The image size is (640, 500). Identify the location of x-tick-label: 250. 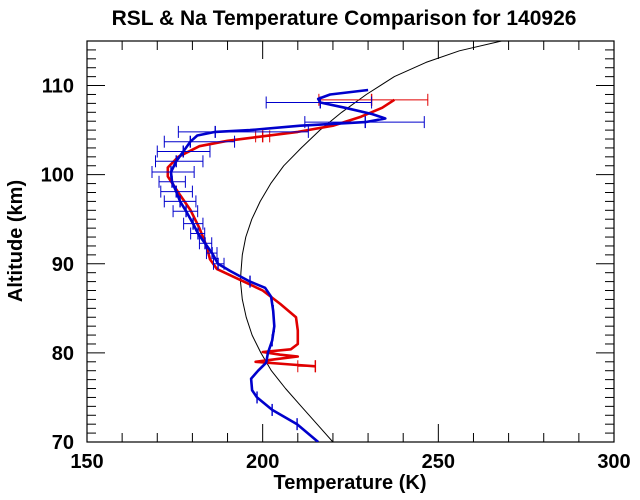
(438, 462).